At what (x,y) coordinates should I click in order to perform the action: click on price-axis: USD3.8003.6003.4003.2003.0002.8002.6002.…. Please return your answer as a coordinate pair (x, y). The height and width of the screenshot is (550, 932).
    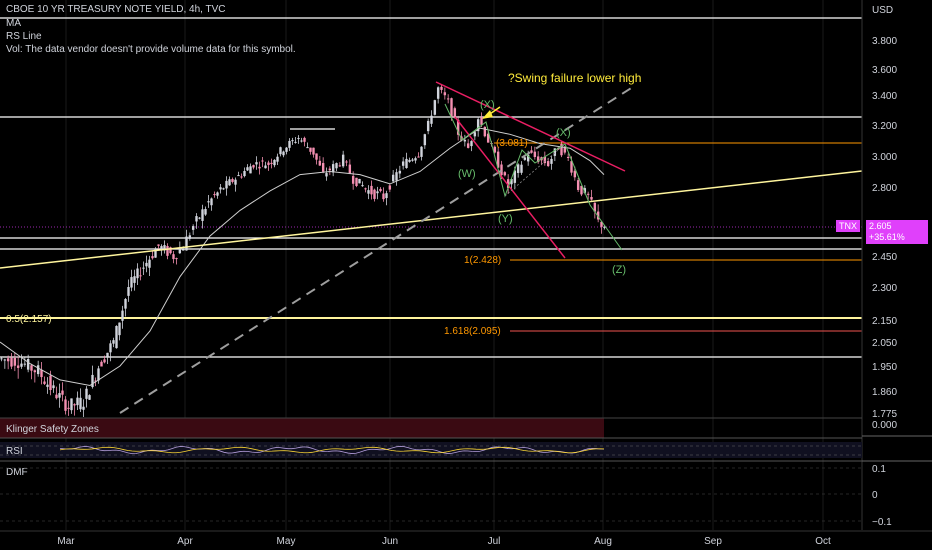
    Looking at the image, I should click on (879, 265).